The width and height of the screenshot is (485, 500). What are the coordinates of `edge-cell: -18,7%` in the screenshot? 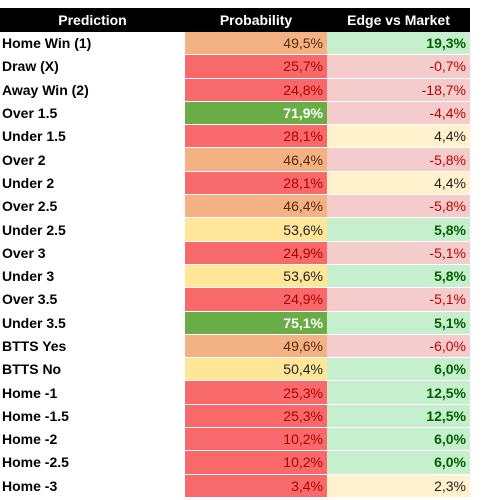 It's located at (398, 89).